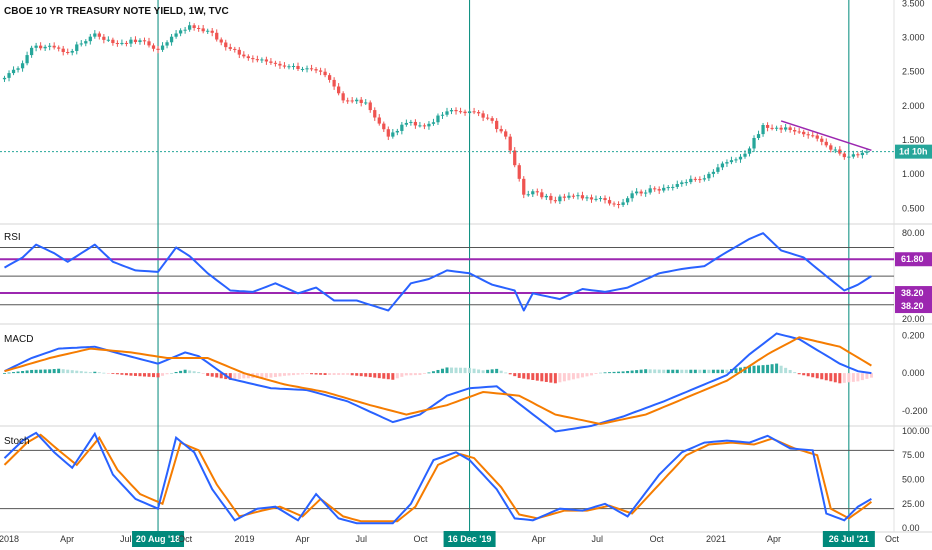 The image size is (932, 550). Describe the element at coordinates (826, 135) in the screenshot. I see `trendline` at that location.